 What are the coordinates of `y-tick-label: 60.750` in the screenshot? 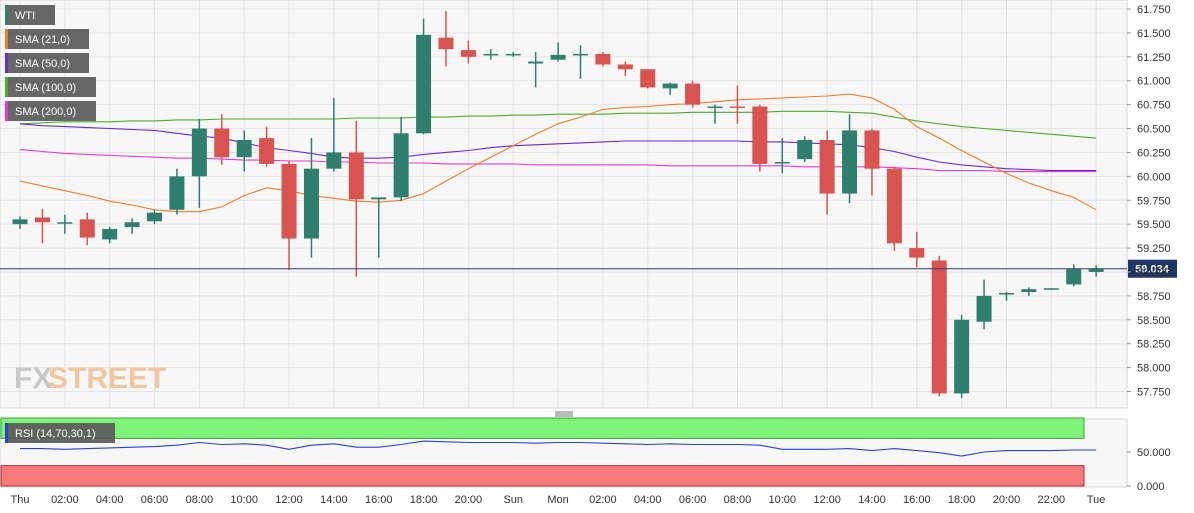 It's located at (1154, 106).